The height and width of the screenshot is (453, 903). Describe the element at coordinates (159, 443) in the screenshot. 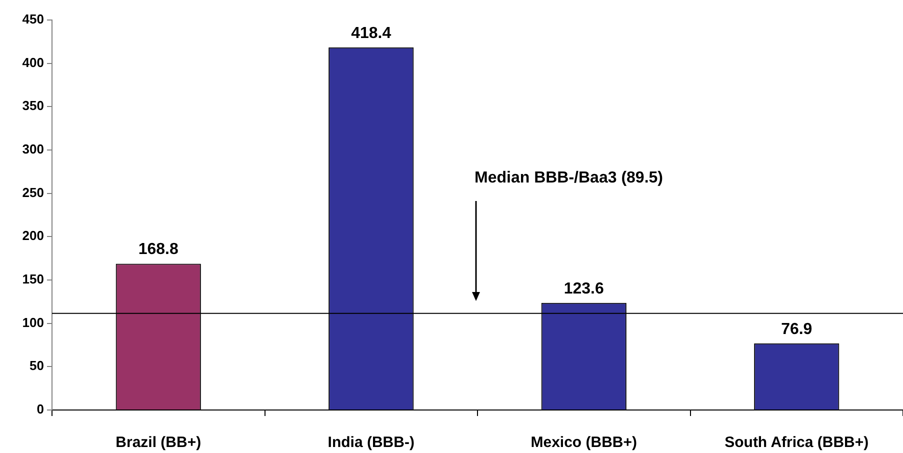

I see `x-tick-label: Brazil (BB+)` at that location.